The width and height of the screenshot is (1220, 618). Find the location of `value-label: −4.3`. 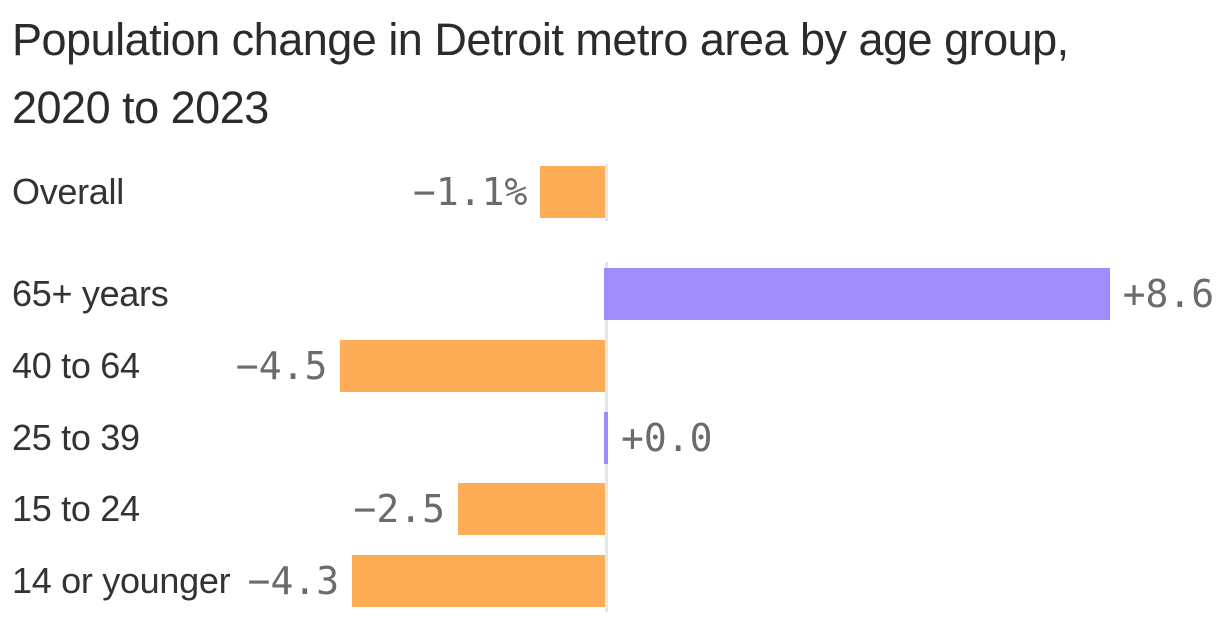

value-label: −4.3 is located at coordinates (293, 581).